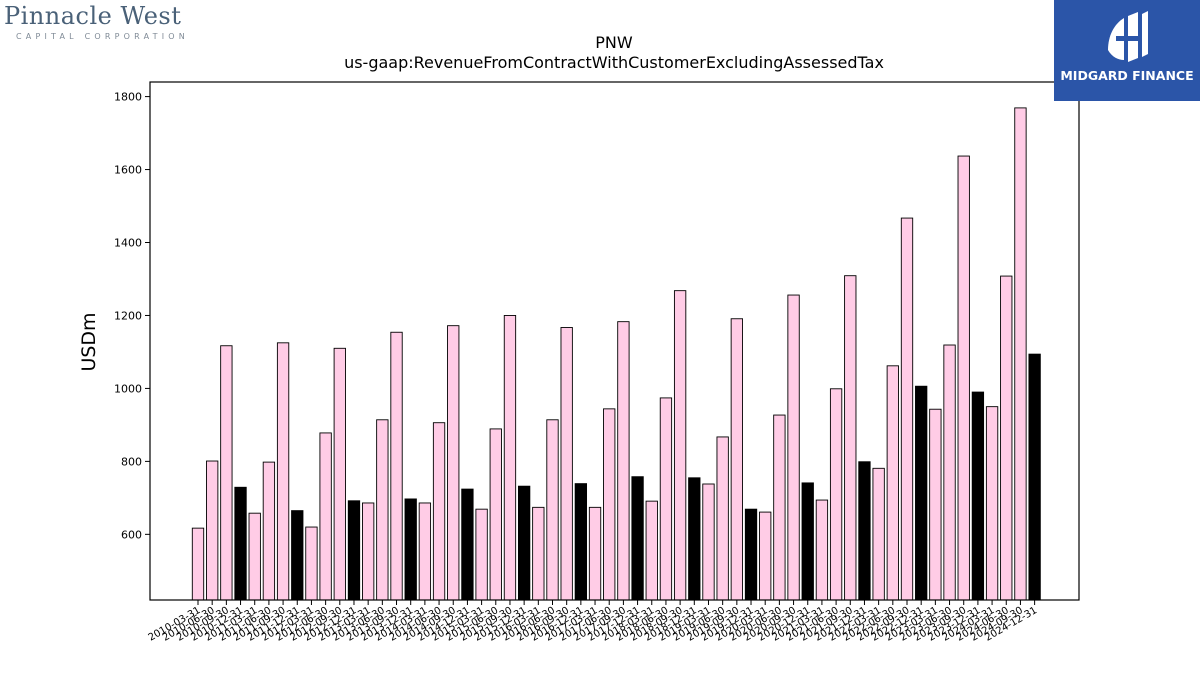  Describe the element at coordinates (128, 243) in the screenshot. I see `y-tick-label: 1400` at that location.